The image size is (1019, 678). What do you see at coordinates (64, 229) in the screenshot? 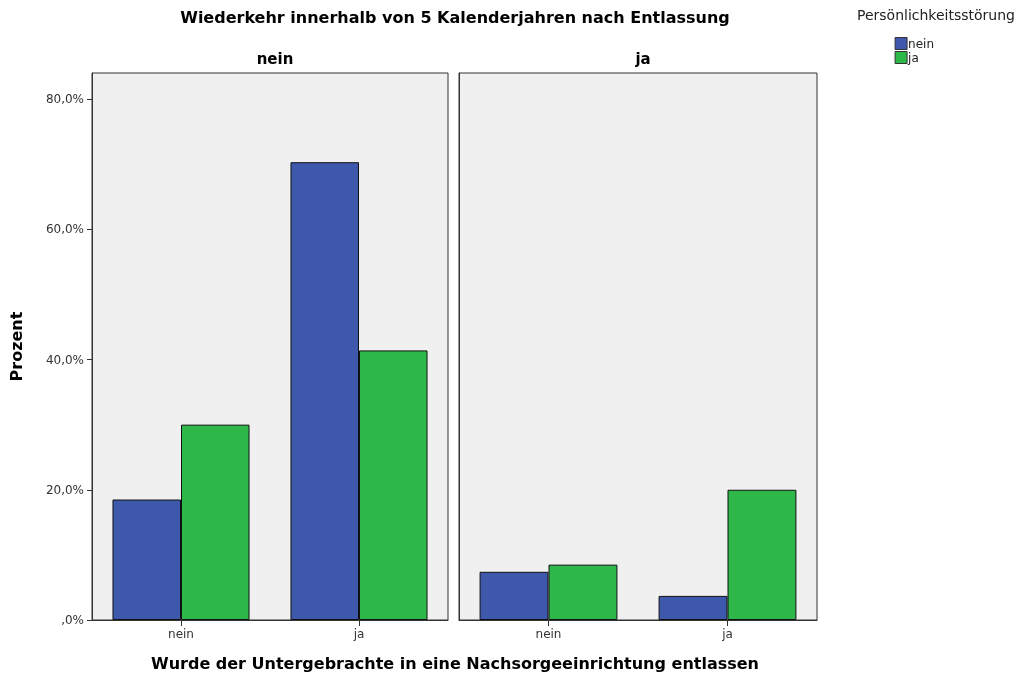
I see `y-tick-label: 60,0%` at bounding box center [64, 229].